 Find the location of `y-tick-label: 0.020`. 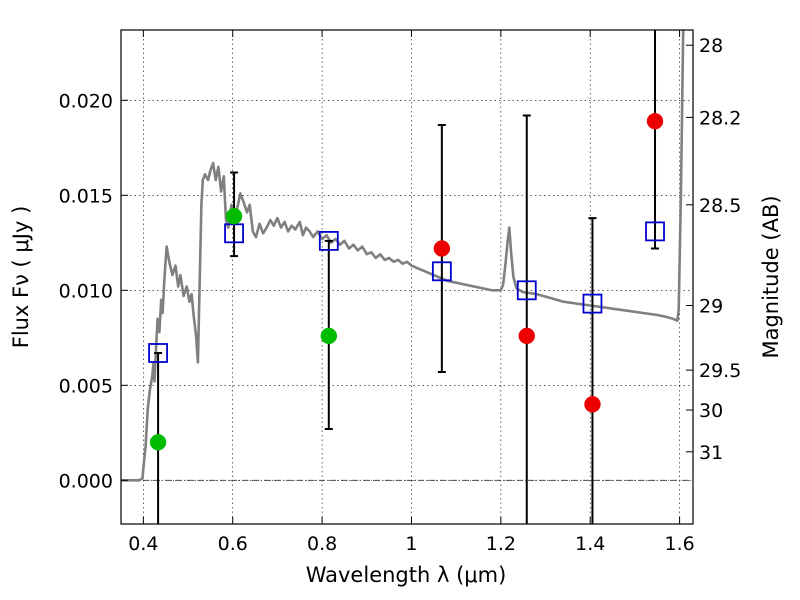

y-tick-label: 0.020 is located at coordinates (86, 101).